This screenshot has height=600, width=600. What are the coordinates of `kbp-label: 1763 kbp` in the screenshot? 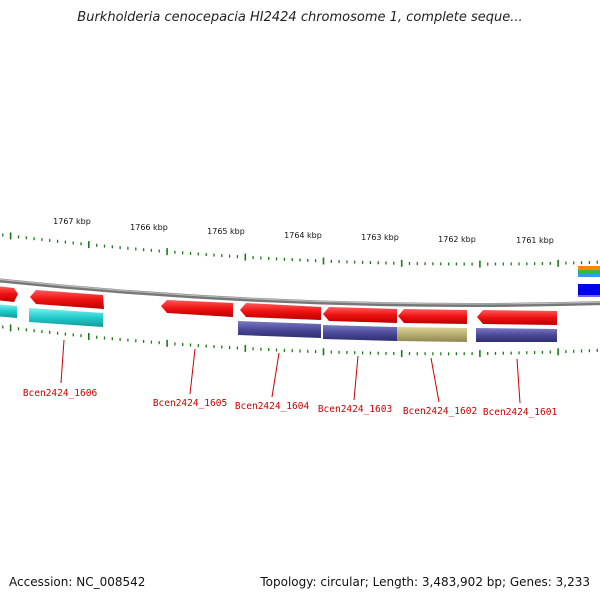 It's located at (380, 237).